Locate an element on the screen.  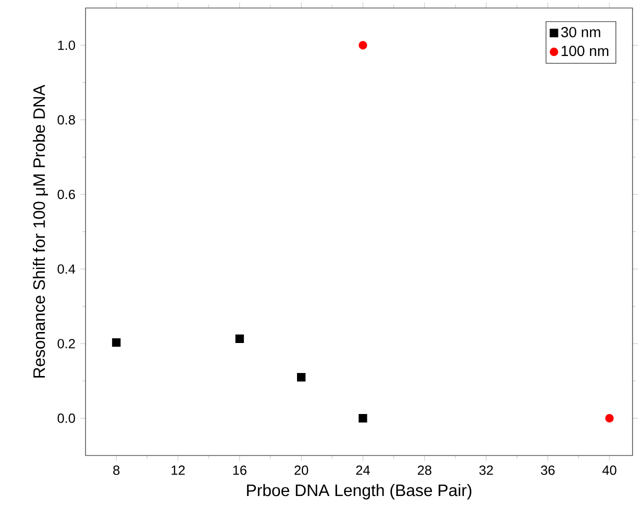
legend-label: 100 nm is located at coordinates (585, 51).